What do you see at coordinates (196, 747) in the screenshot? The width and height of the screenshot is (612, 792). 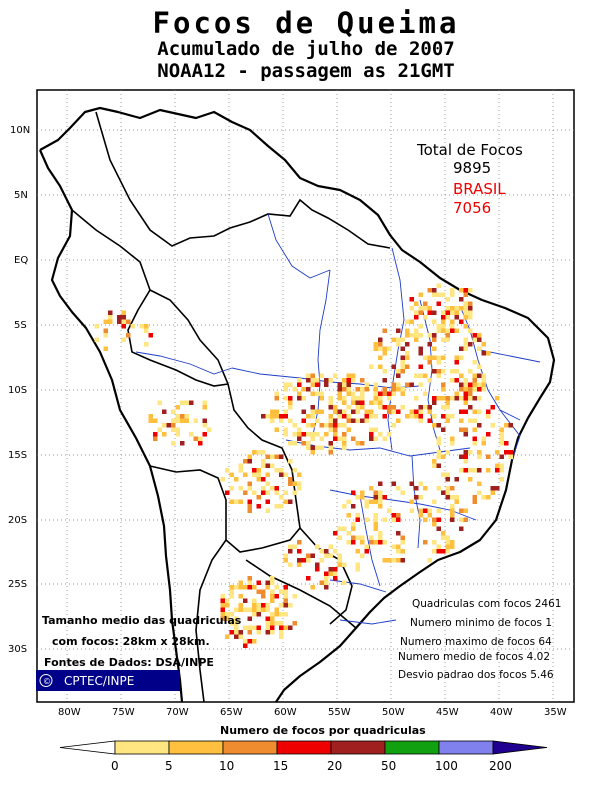 I see `legend-swatch` at bounding box center [196, 747].